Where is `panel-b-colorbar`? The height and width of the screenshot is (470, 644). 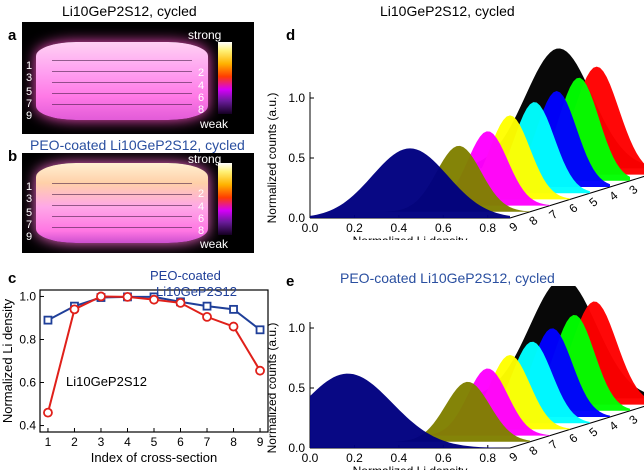
panel-b-colorbar is located at coordinates (225, 199).